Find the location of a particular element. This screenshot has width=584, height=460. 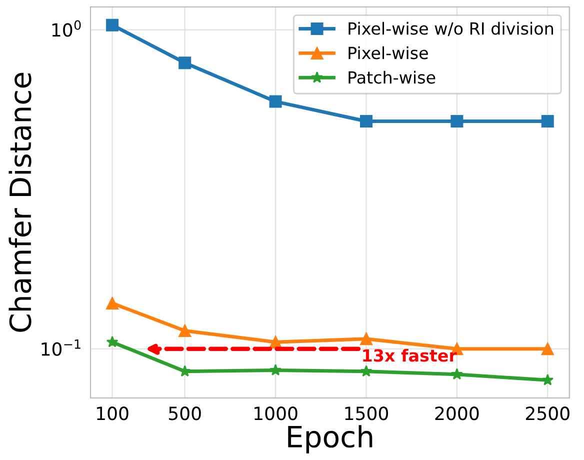

x-tick-label: 1500 is located at coordinates (366, 413).